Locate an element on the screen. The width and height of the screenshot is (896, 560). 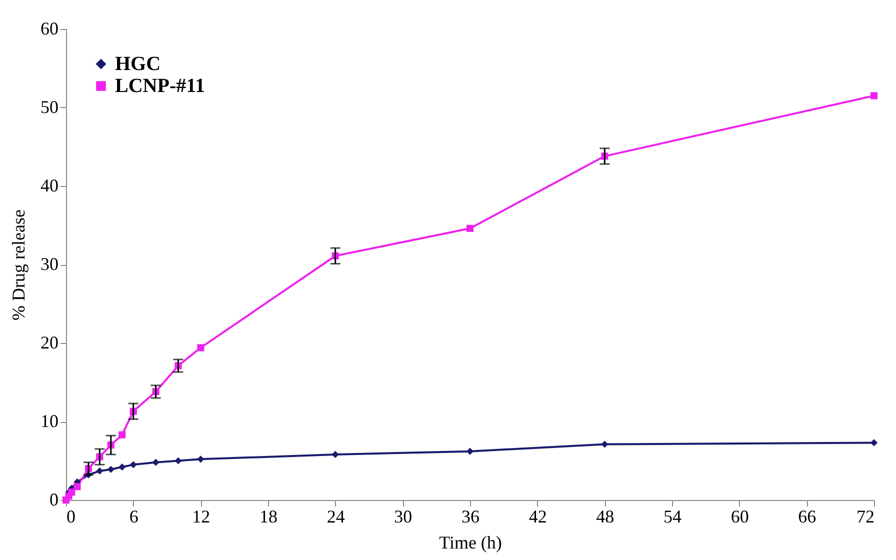
y-tick-label: 10 is located at coordinates (49, 421).